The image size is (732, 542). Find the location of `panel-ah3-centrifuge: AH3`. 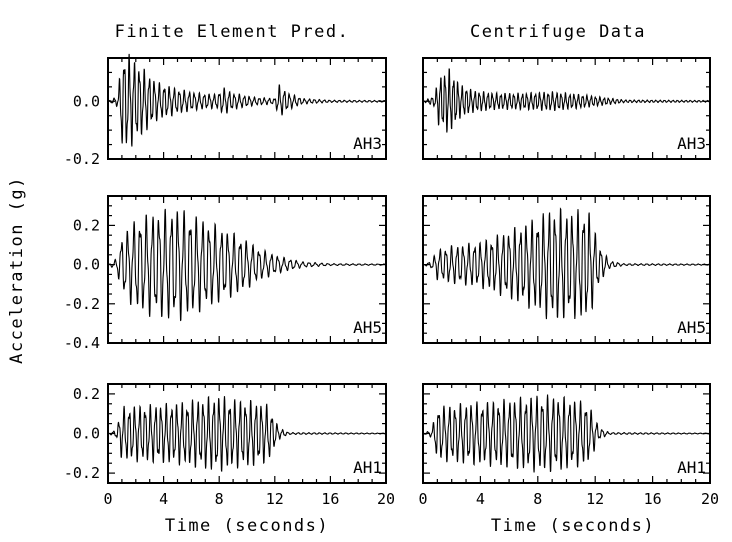

panel-ah3-centrifuge: AH3 is located at coordinates (566, 108).